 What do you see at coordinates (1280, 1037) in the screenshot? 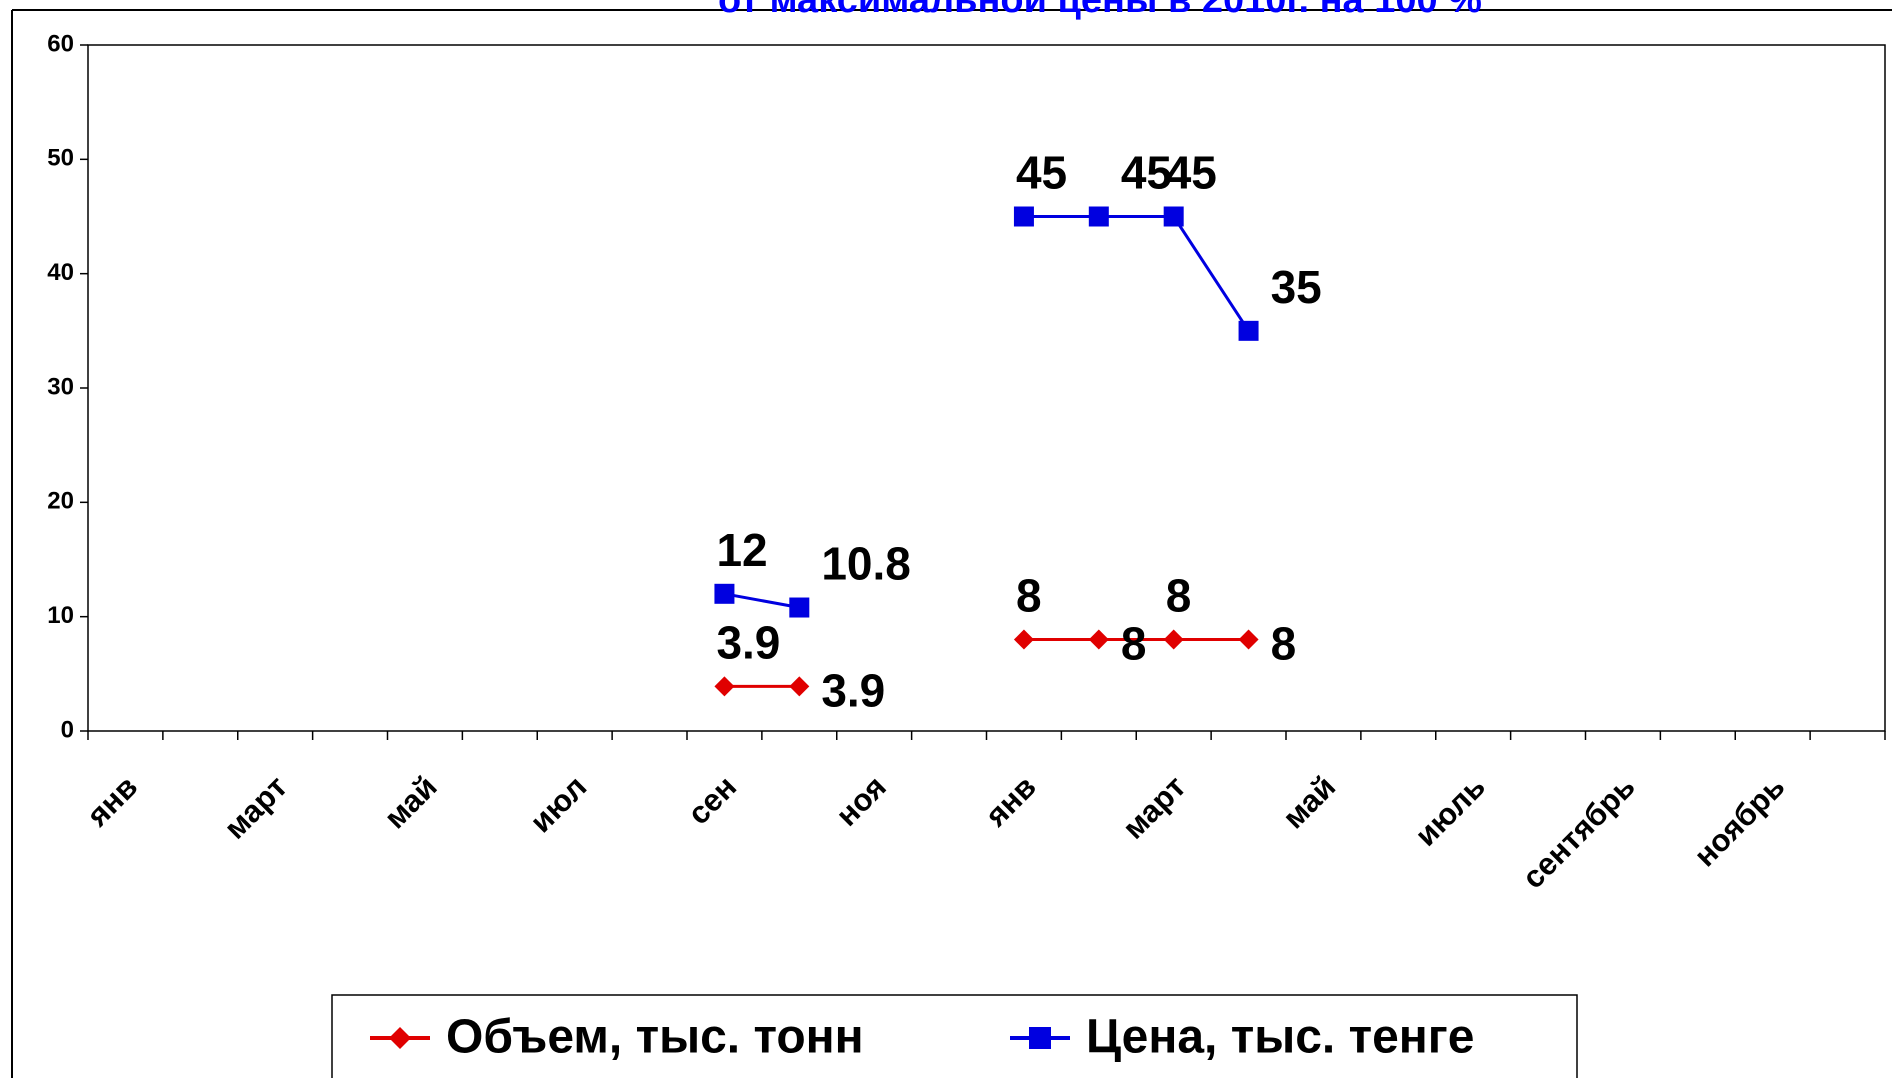
I see `legend-label: Цена, тыс. тенге` at bounding box center [1280, 1037].